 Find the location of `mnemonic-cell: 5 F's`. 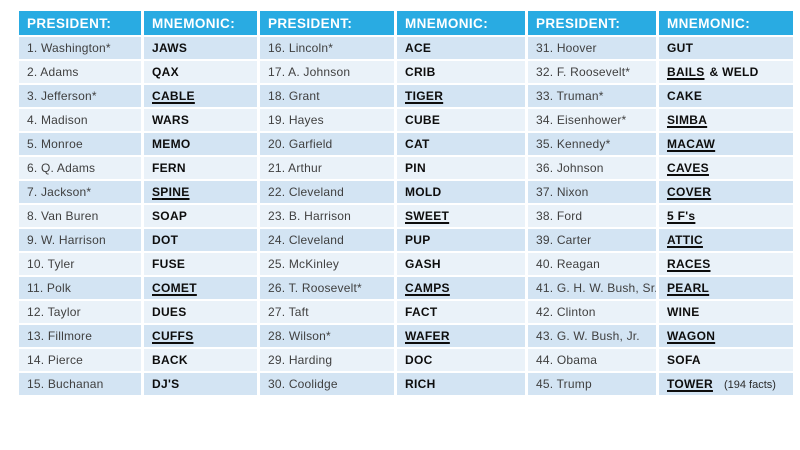

mnemonic-cell: 5 F's is located at coordinates (726, 217).